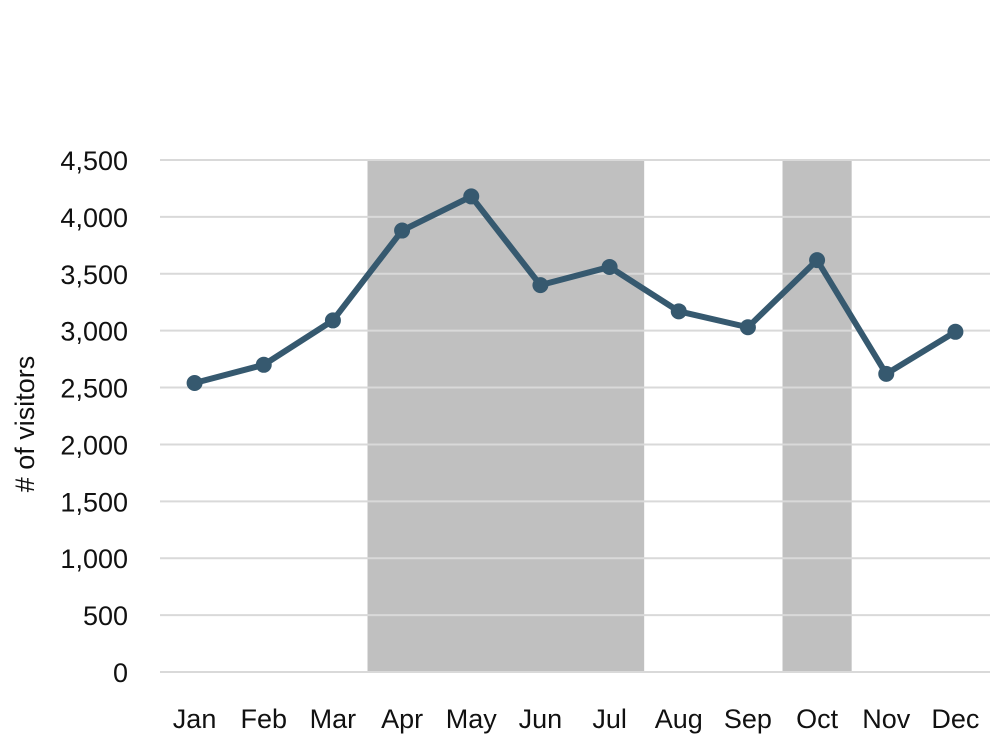 This screenshot has height=750, width=1000. What do you see at coordinates (679, 719) in the screenshot?
I see `x-tick-label: Aug` at bounding box center [679, 719].